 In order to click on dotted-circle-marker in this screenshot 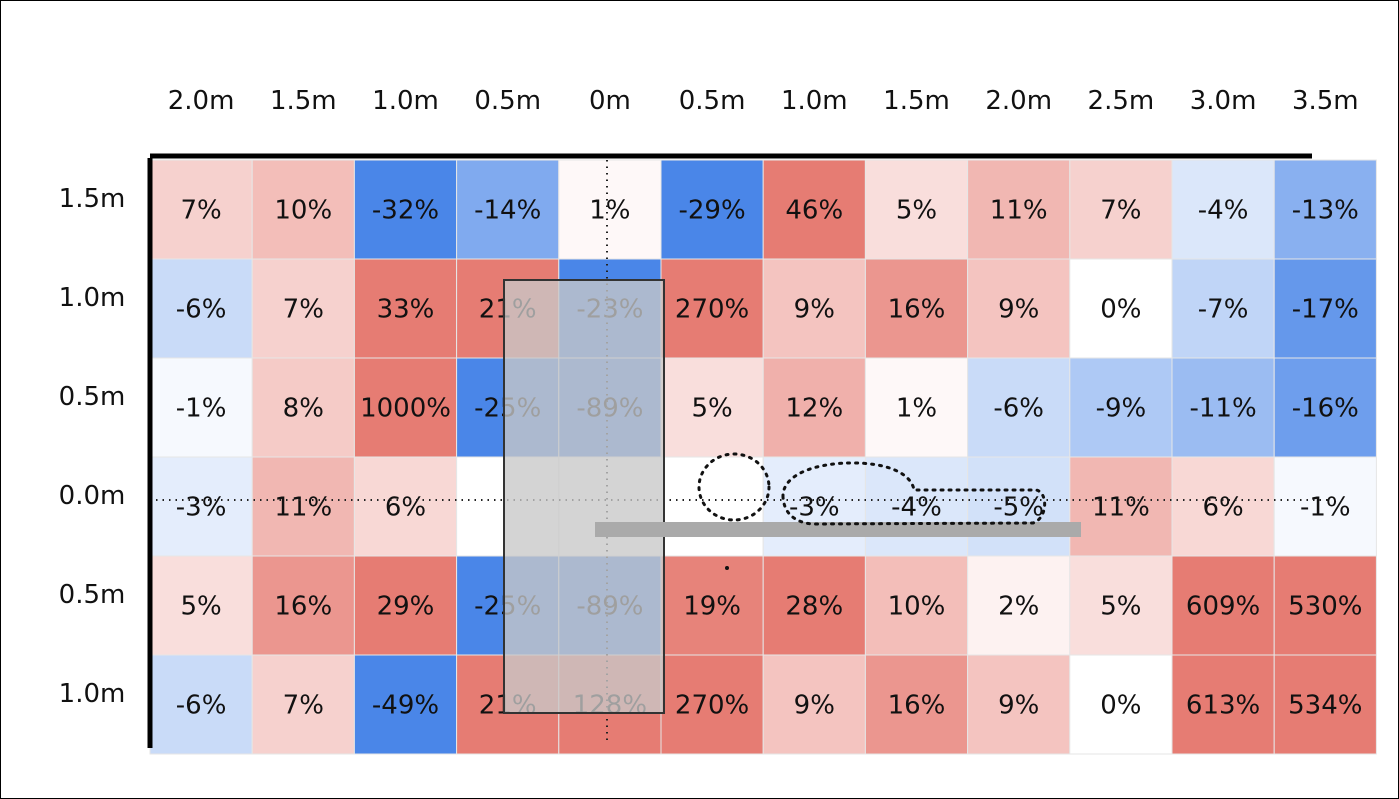, I will do `click(734, 487)`.